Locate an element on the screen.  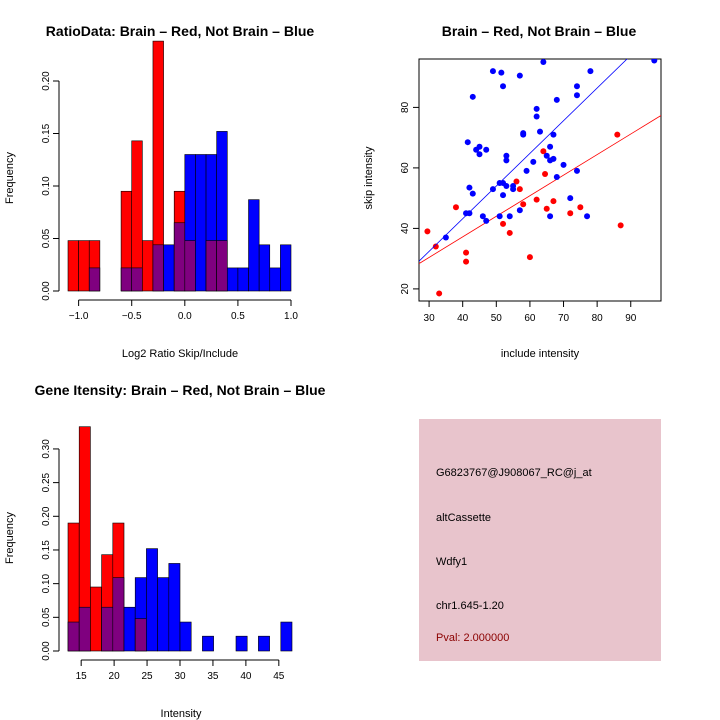
gene-y-tick-label-3: 0.15 is located at coordinates (46, 550).